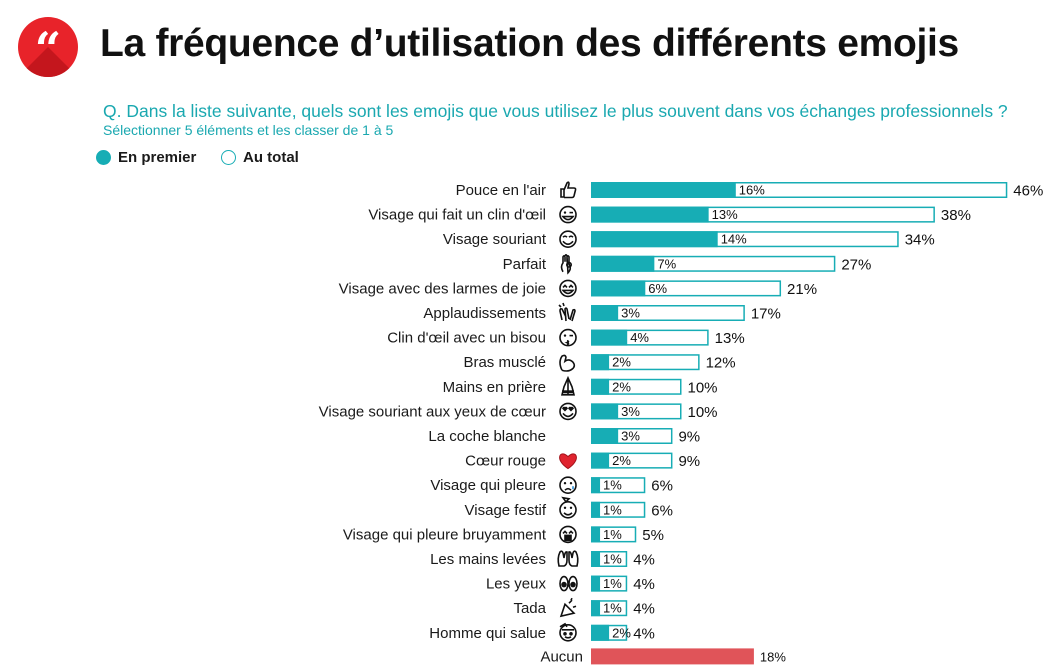 The width and height of the screenshot is (1058, 671). I want to click on first-value-label: 4%, so click(639, 337).